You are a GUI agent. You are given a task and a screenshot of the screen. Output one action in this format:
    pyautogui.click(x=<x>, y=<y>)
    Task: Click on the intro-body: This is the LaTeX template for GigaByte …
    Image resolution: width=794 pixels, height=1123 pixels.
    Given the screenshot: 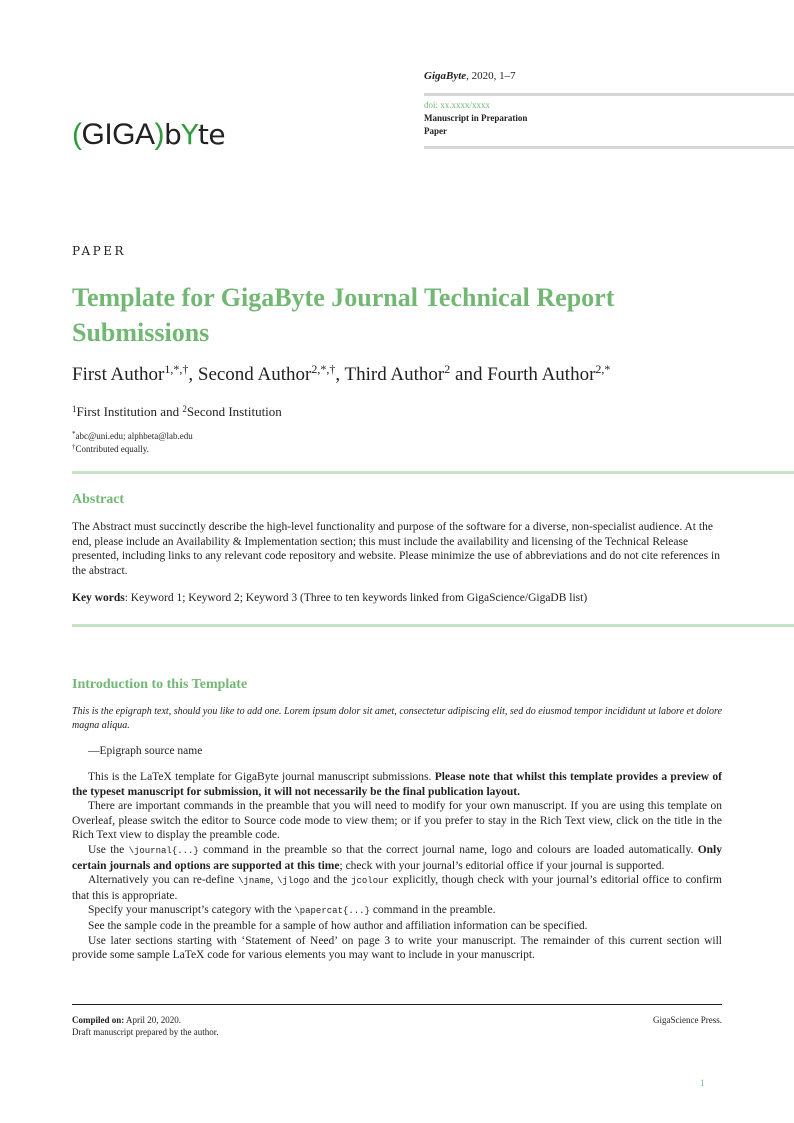 What is the action you would take?
    pyautogui.click(x=397, y=866)
    